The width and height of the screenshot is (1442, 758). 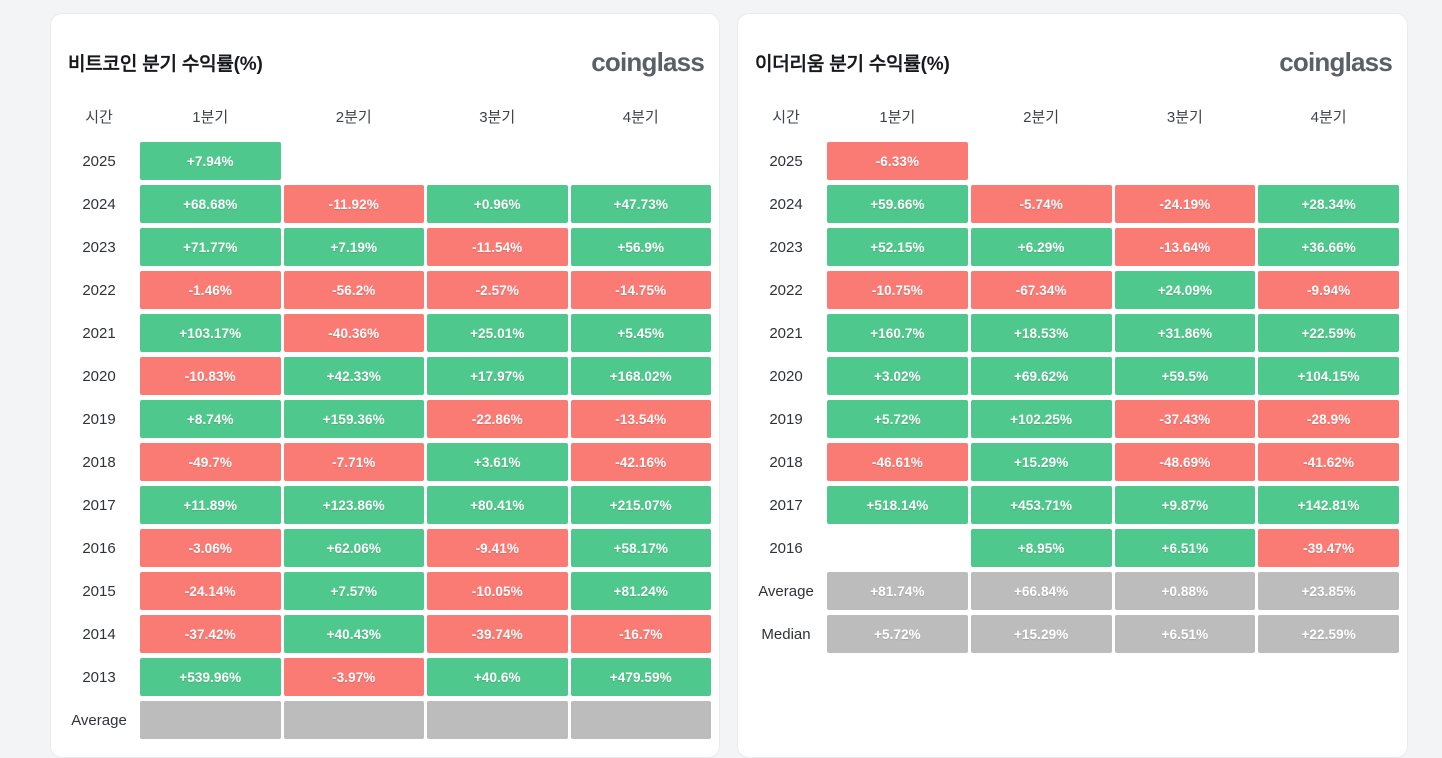 I want to click on return-cell: +103.17%, so click(x=210, y=333).